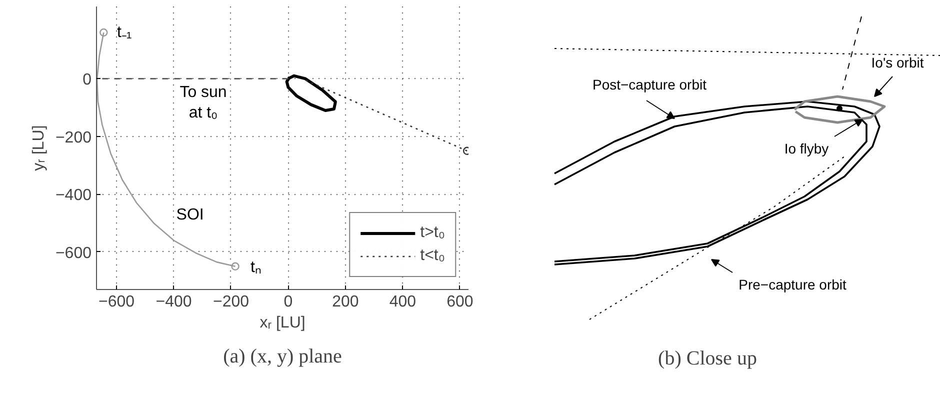 The height and width of the screenshot is (402, 940). I want to click on text: Pre−capture orbit, so click(792, 284).